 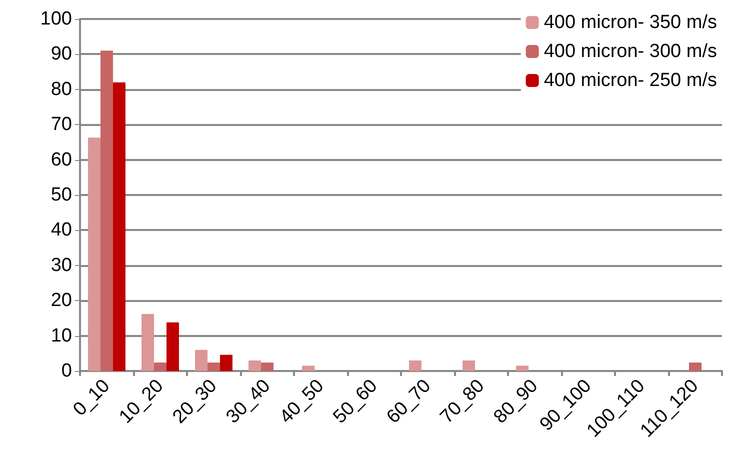 What do you see at coordinates (56, 19) in the screenshot?
I see `y-tick-label: 100` at bounding box center [56, 19].